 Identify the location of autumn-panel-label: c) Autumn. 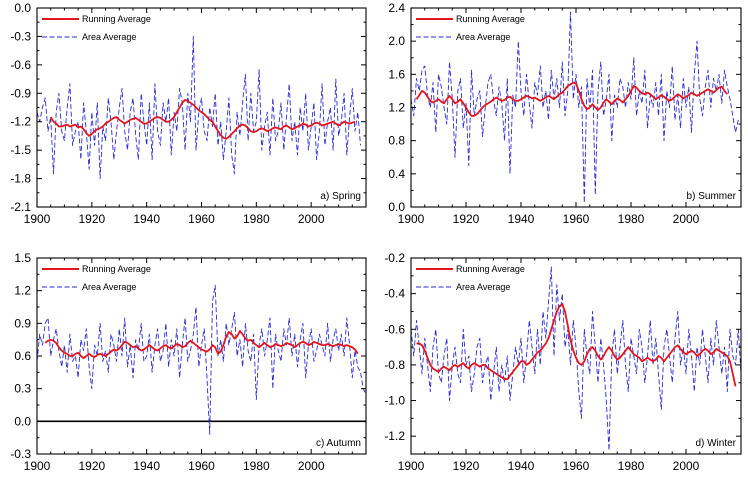
(338, 443).